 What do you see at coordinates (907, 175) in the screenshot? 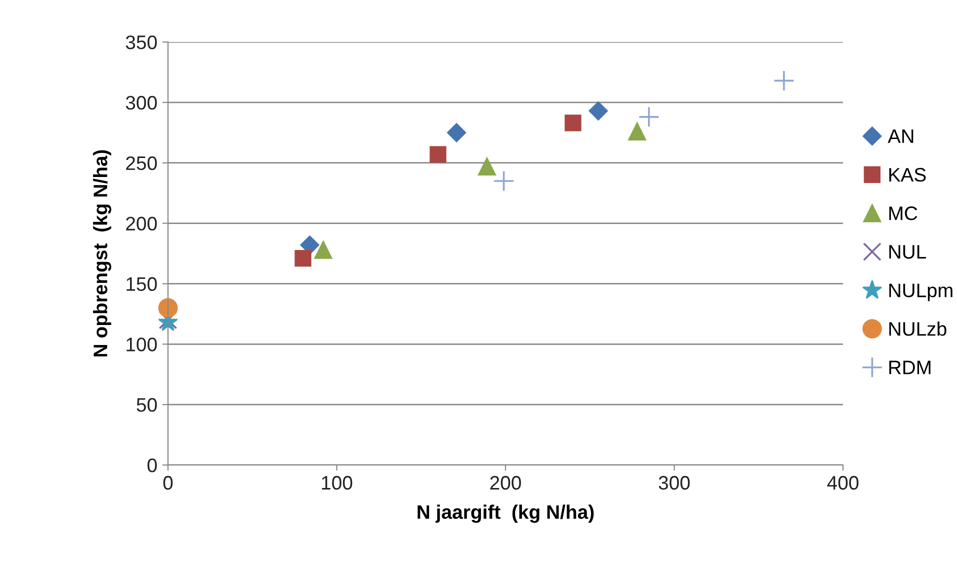
I see `legend-label: KAS` at bounding box center [907, 175].